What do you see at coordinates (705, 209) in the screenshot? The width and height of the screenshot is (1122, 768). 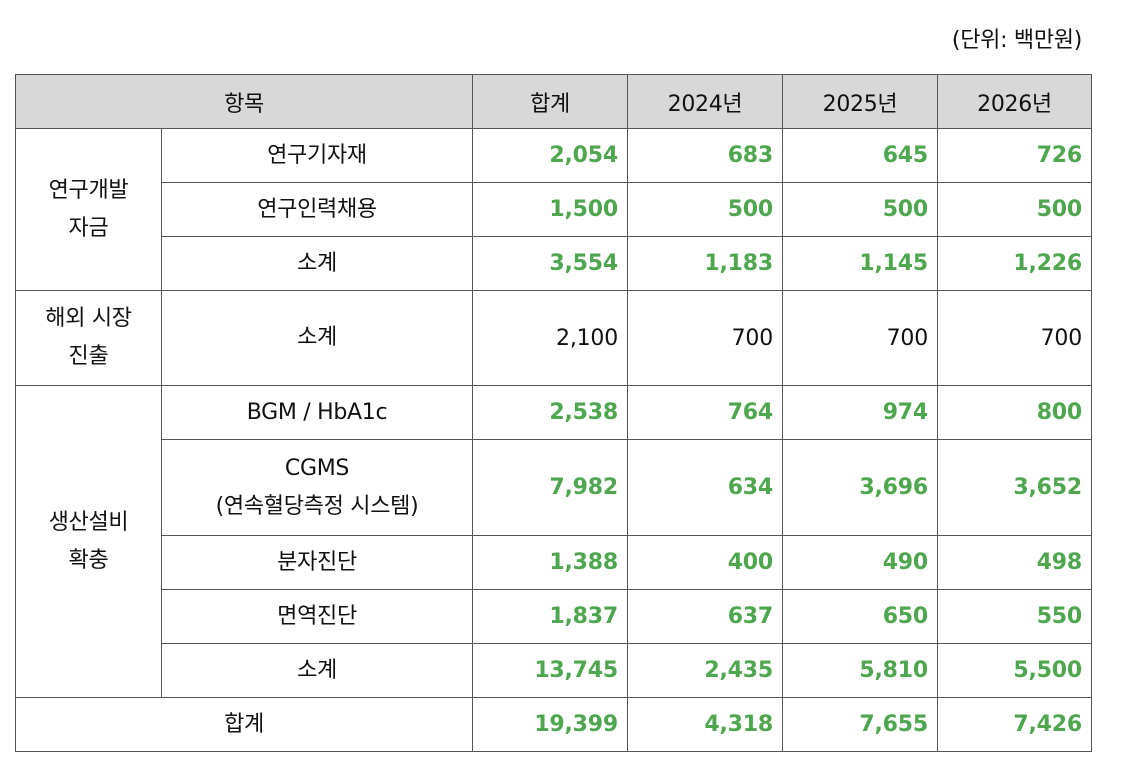 I see `value-2024-cell: 500` at bounding box center [705, 209].